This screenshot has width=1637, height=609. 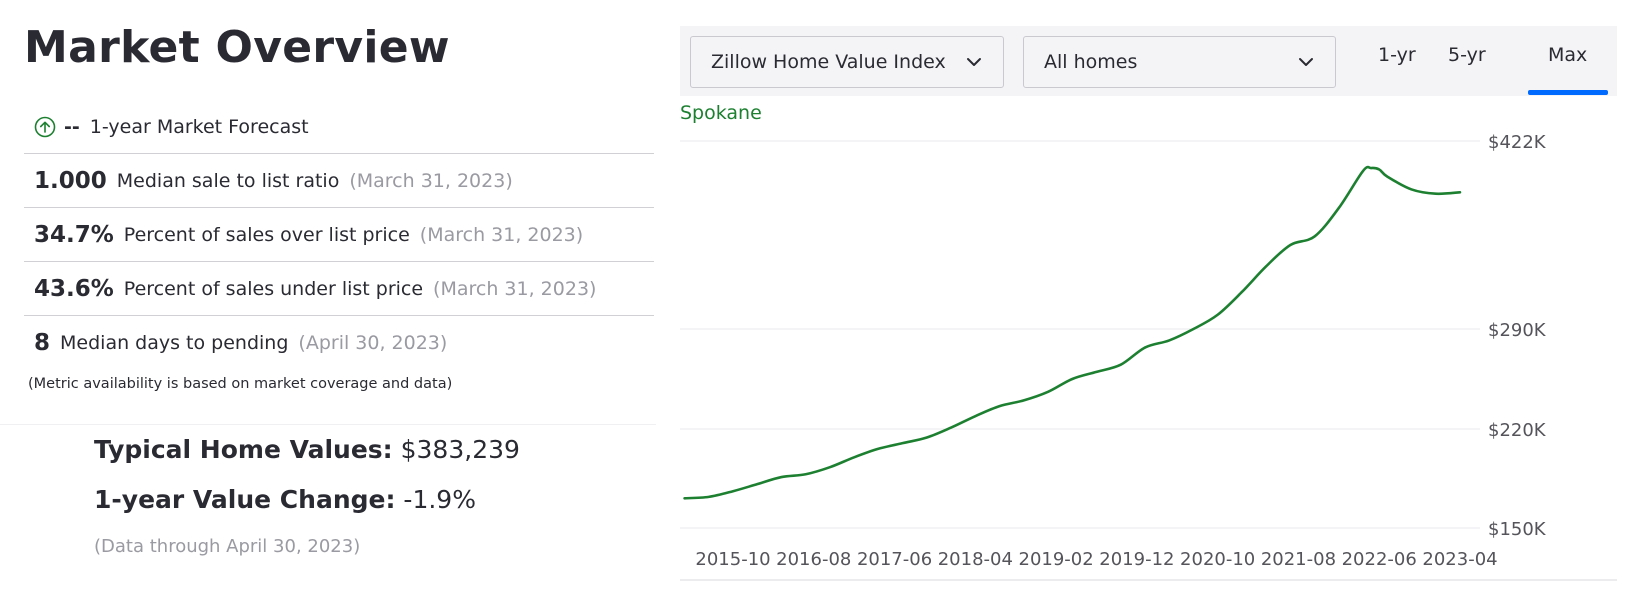 I want to click on metric-value: 8, so click(x=42, y=342).